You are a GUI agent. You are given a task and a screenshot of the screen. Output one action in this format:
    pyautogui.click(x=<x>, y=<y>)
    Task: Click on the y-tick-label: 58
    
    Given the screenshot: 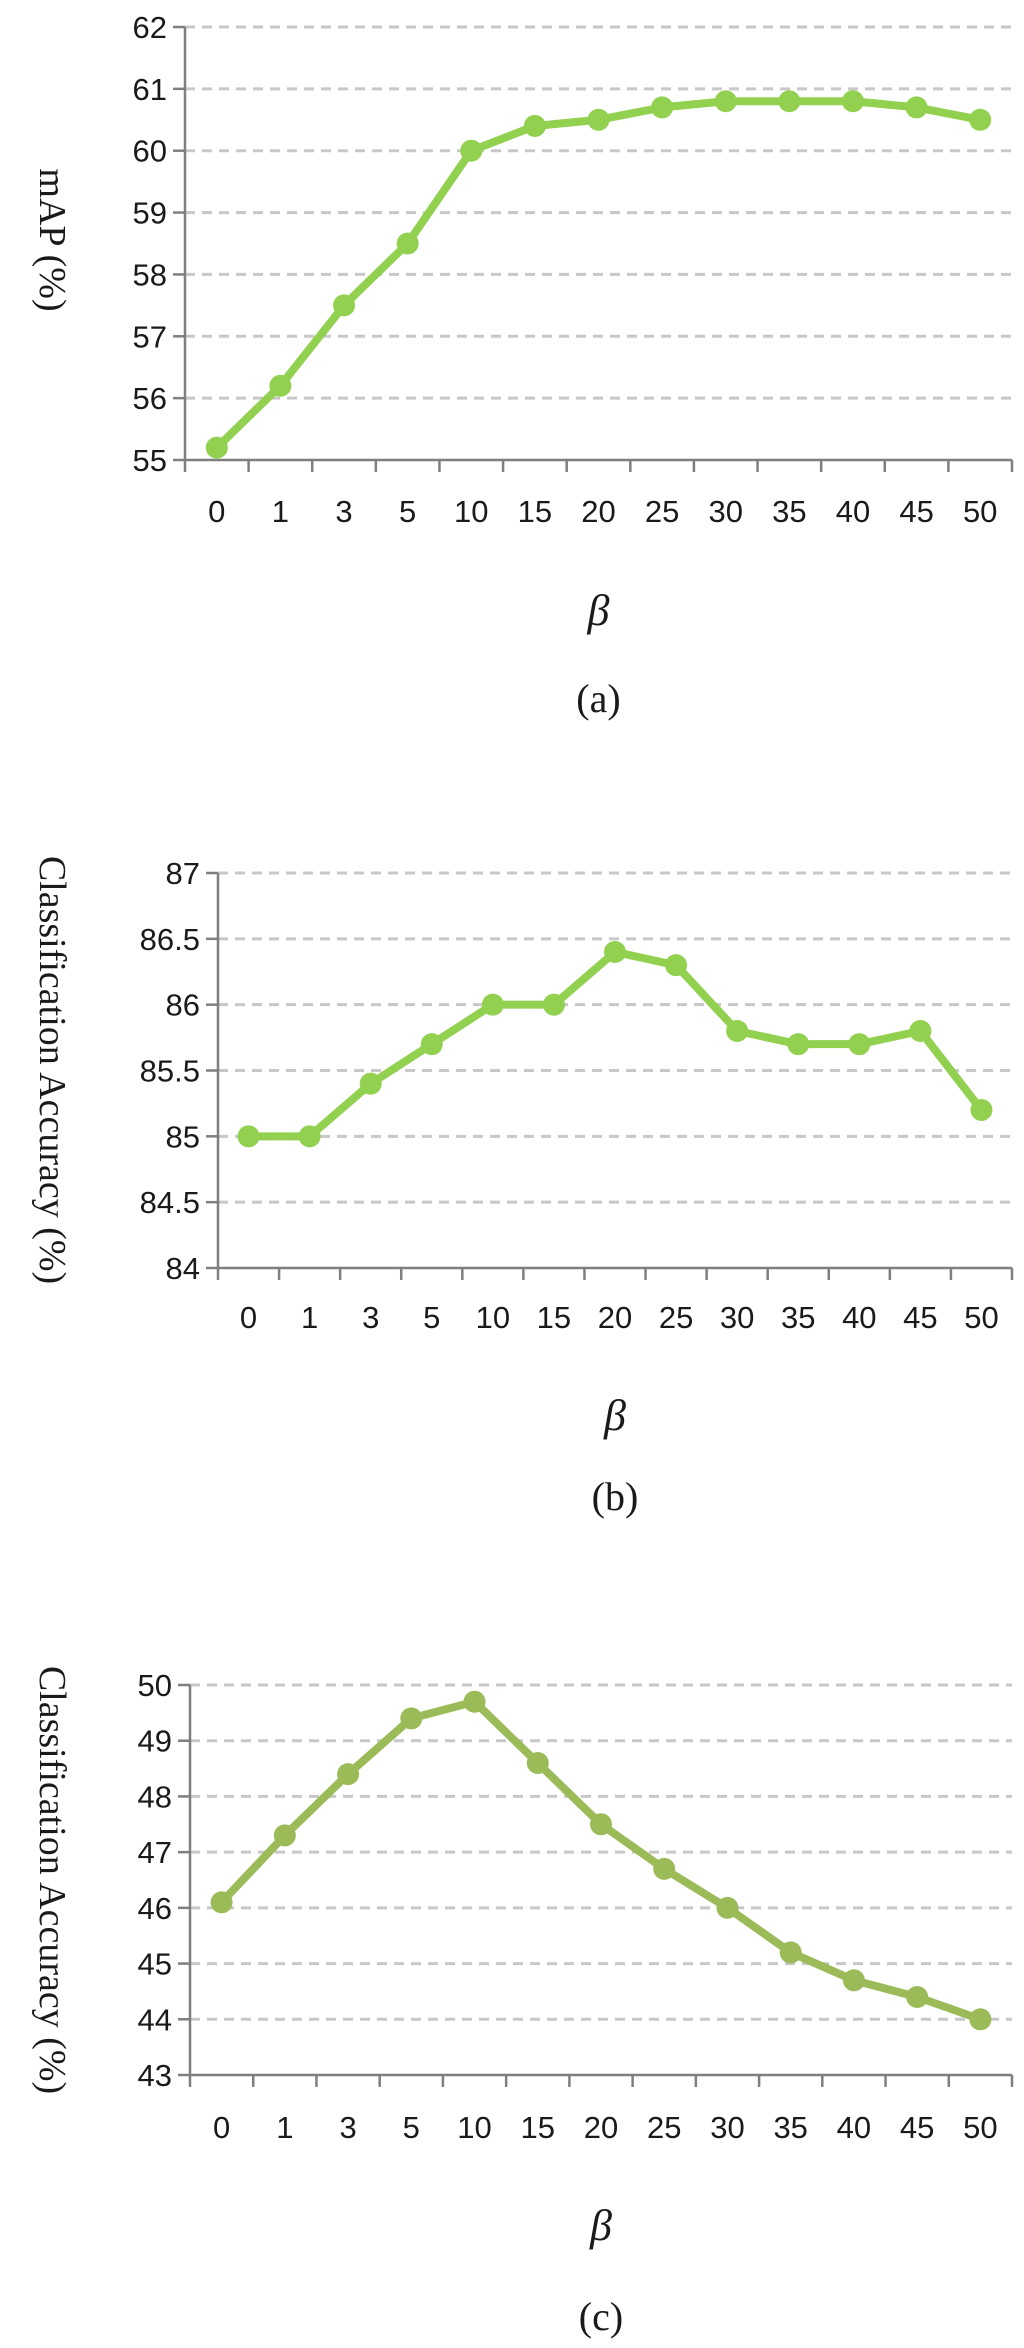 What is the action you would take?
    pyautogui.click(x=150, y=274)
    